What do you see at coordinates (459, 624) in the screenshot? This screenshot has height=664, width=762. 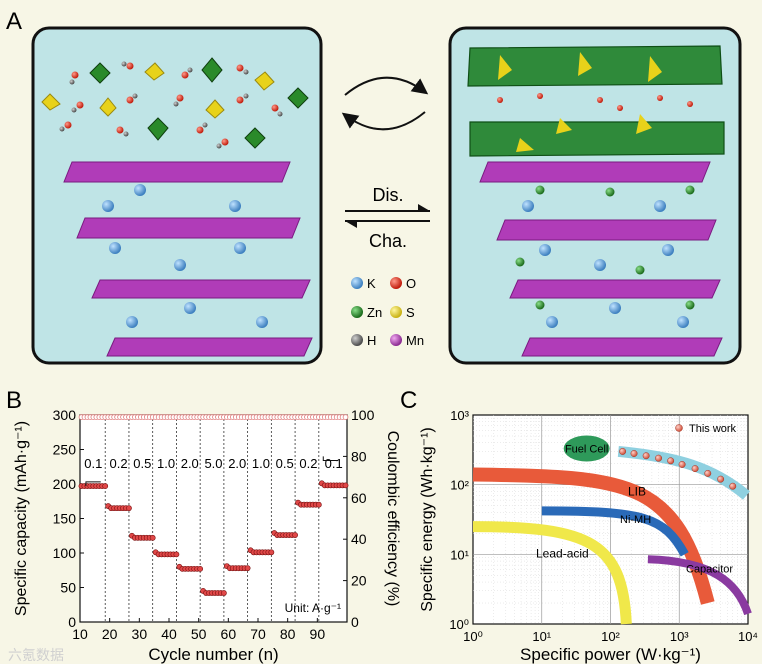 I see `y-tick-label: 10⁰` at bounding box center [459, 624].